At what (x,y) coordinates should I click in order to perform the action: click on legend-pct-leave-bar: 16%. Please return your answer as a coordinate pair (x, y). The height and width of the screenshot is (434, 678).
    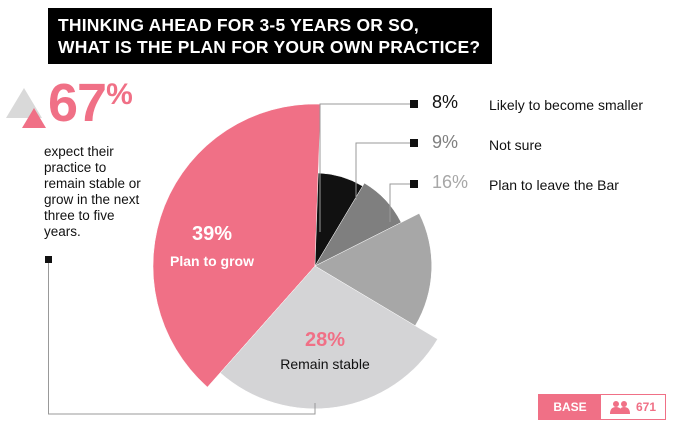
    Looking at the image, I should click on (450, 182).